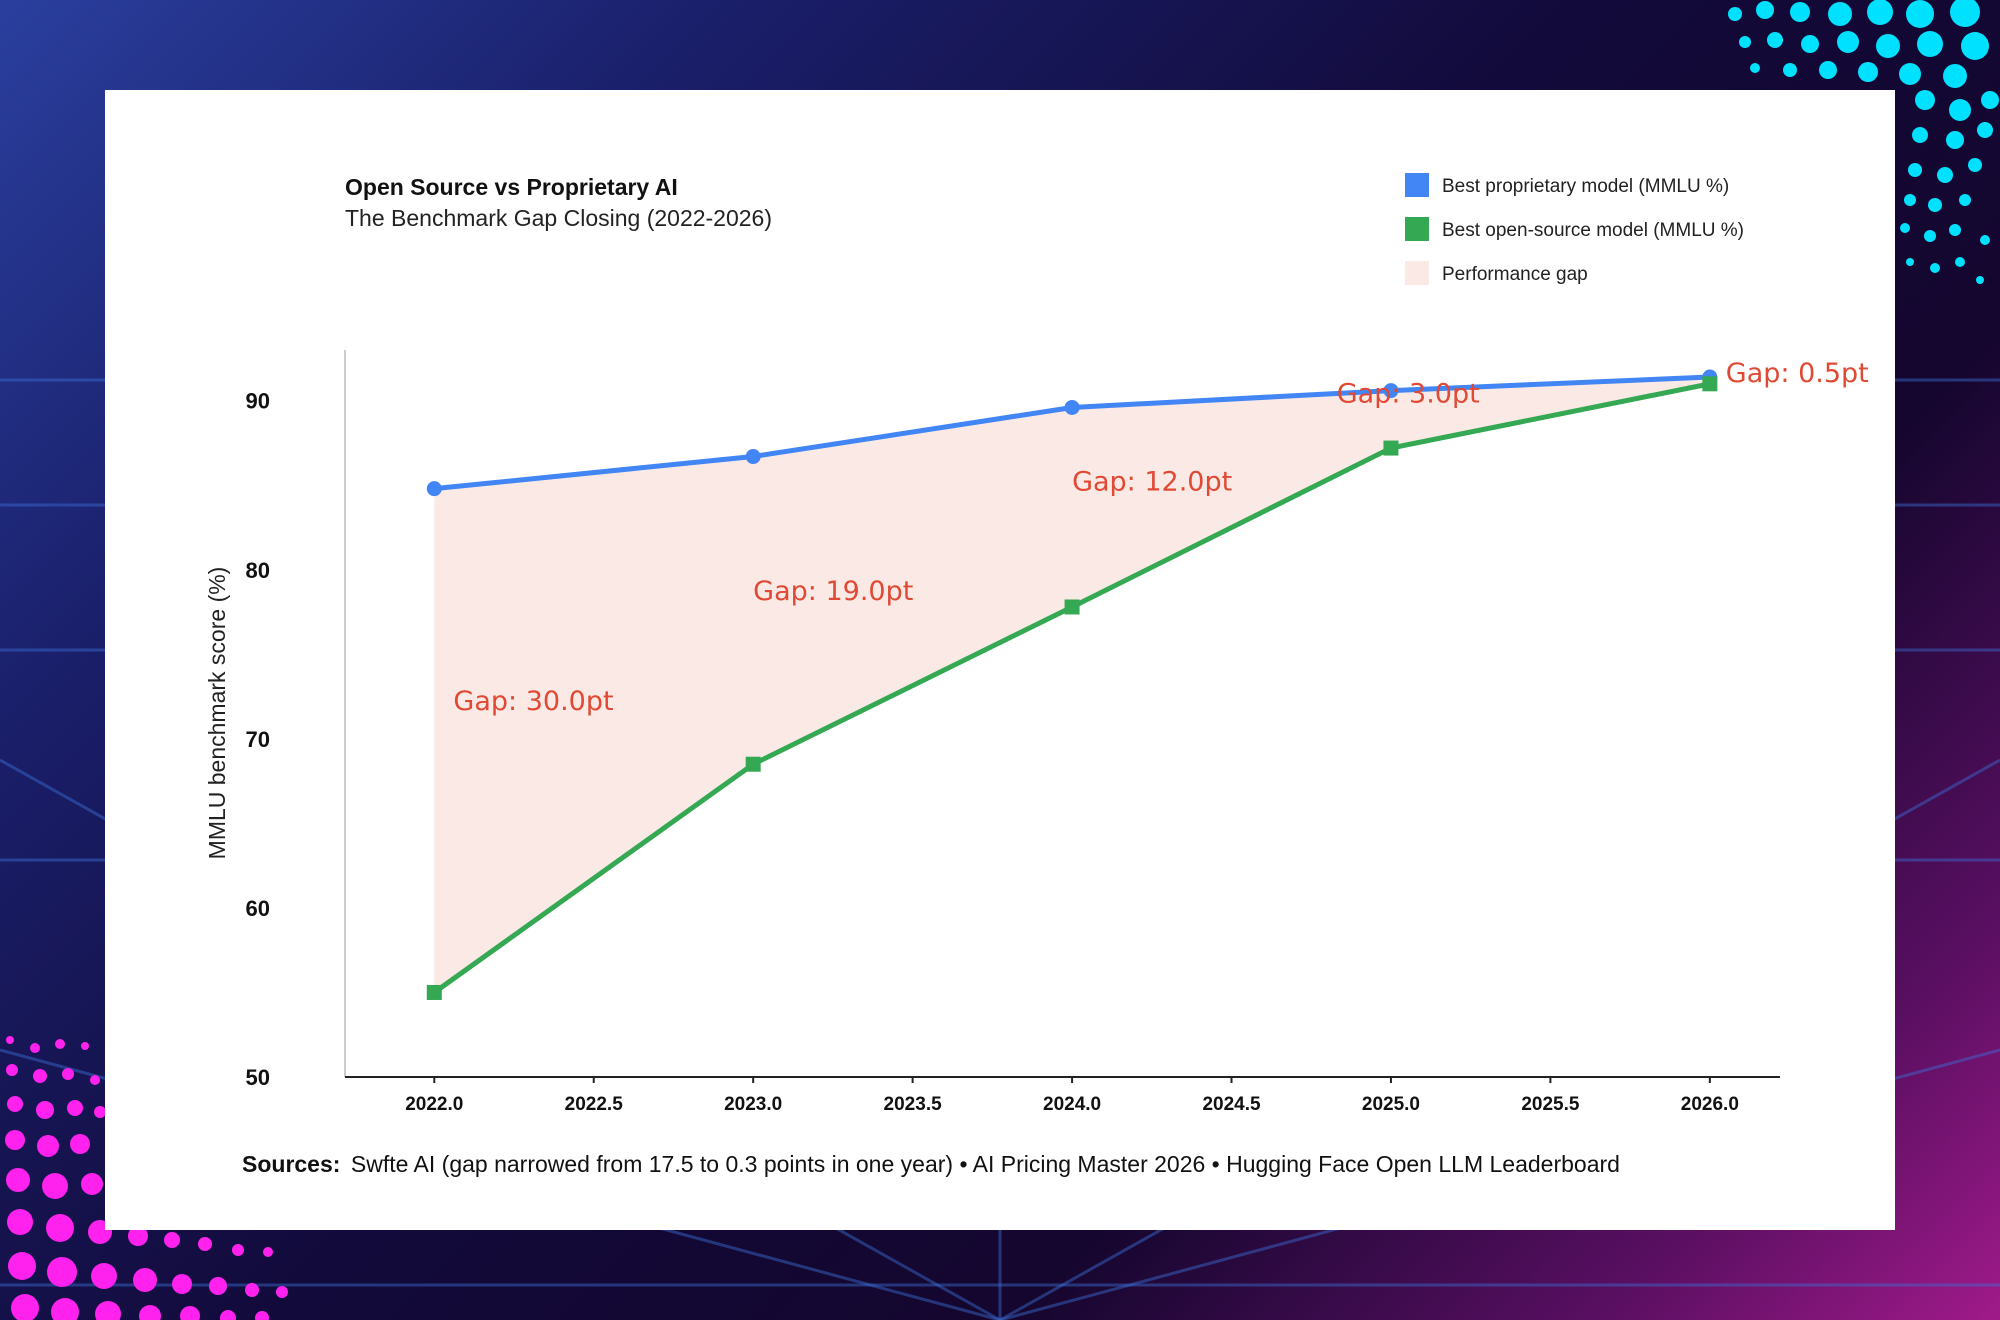  I want to click on chart-title: Open Source vs Proprietary AI, so click(511, 187).